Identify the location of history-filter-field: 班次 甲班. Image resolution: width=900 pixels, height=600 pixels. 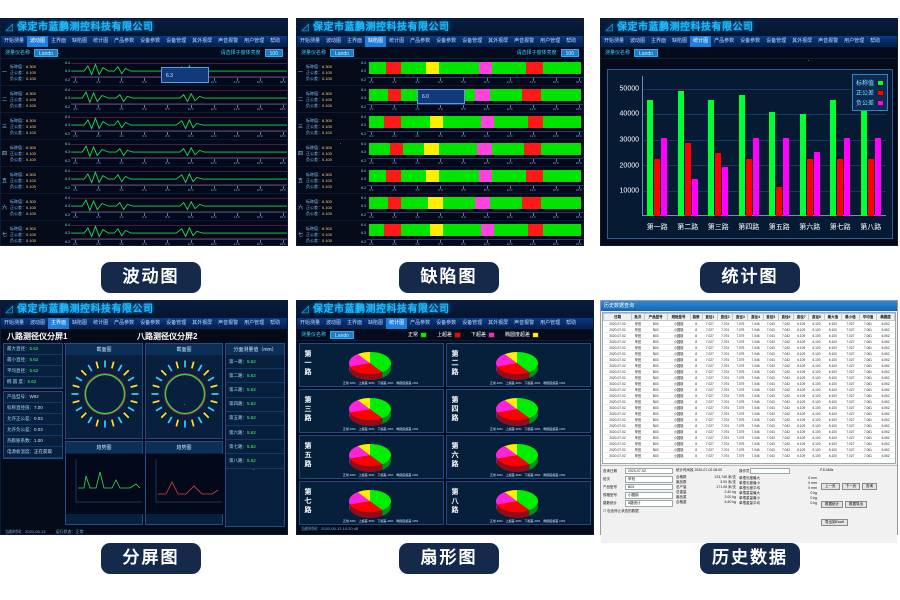
(638, 479).